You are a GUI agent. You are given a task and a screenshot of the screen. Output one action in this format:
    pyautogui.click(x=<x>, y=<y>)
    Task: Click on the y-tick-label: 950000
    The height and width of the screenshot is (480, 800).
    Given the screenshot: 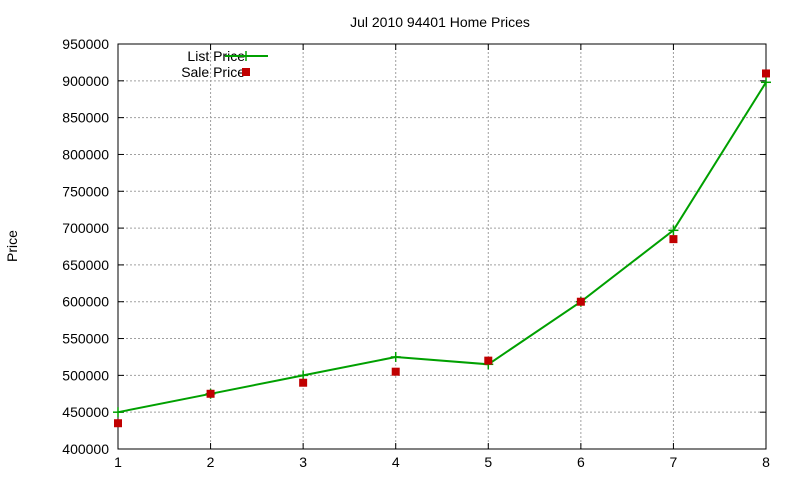 What is the action you would take?
    pyautogui.click(x=85, y=44)
    